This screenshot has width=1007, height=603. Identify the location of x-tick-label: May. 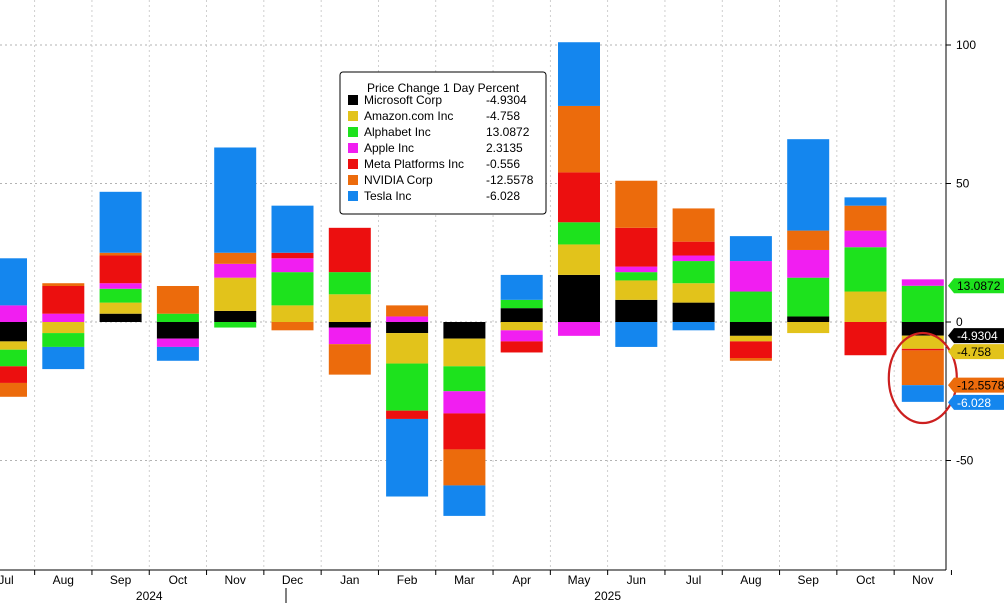
(579, 580).